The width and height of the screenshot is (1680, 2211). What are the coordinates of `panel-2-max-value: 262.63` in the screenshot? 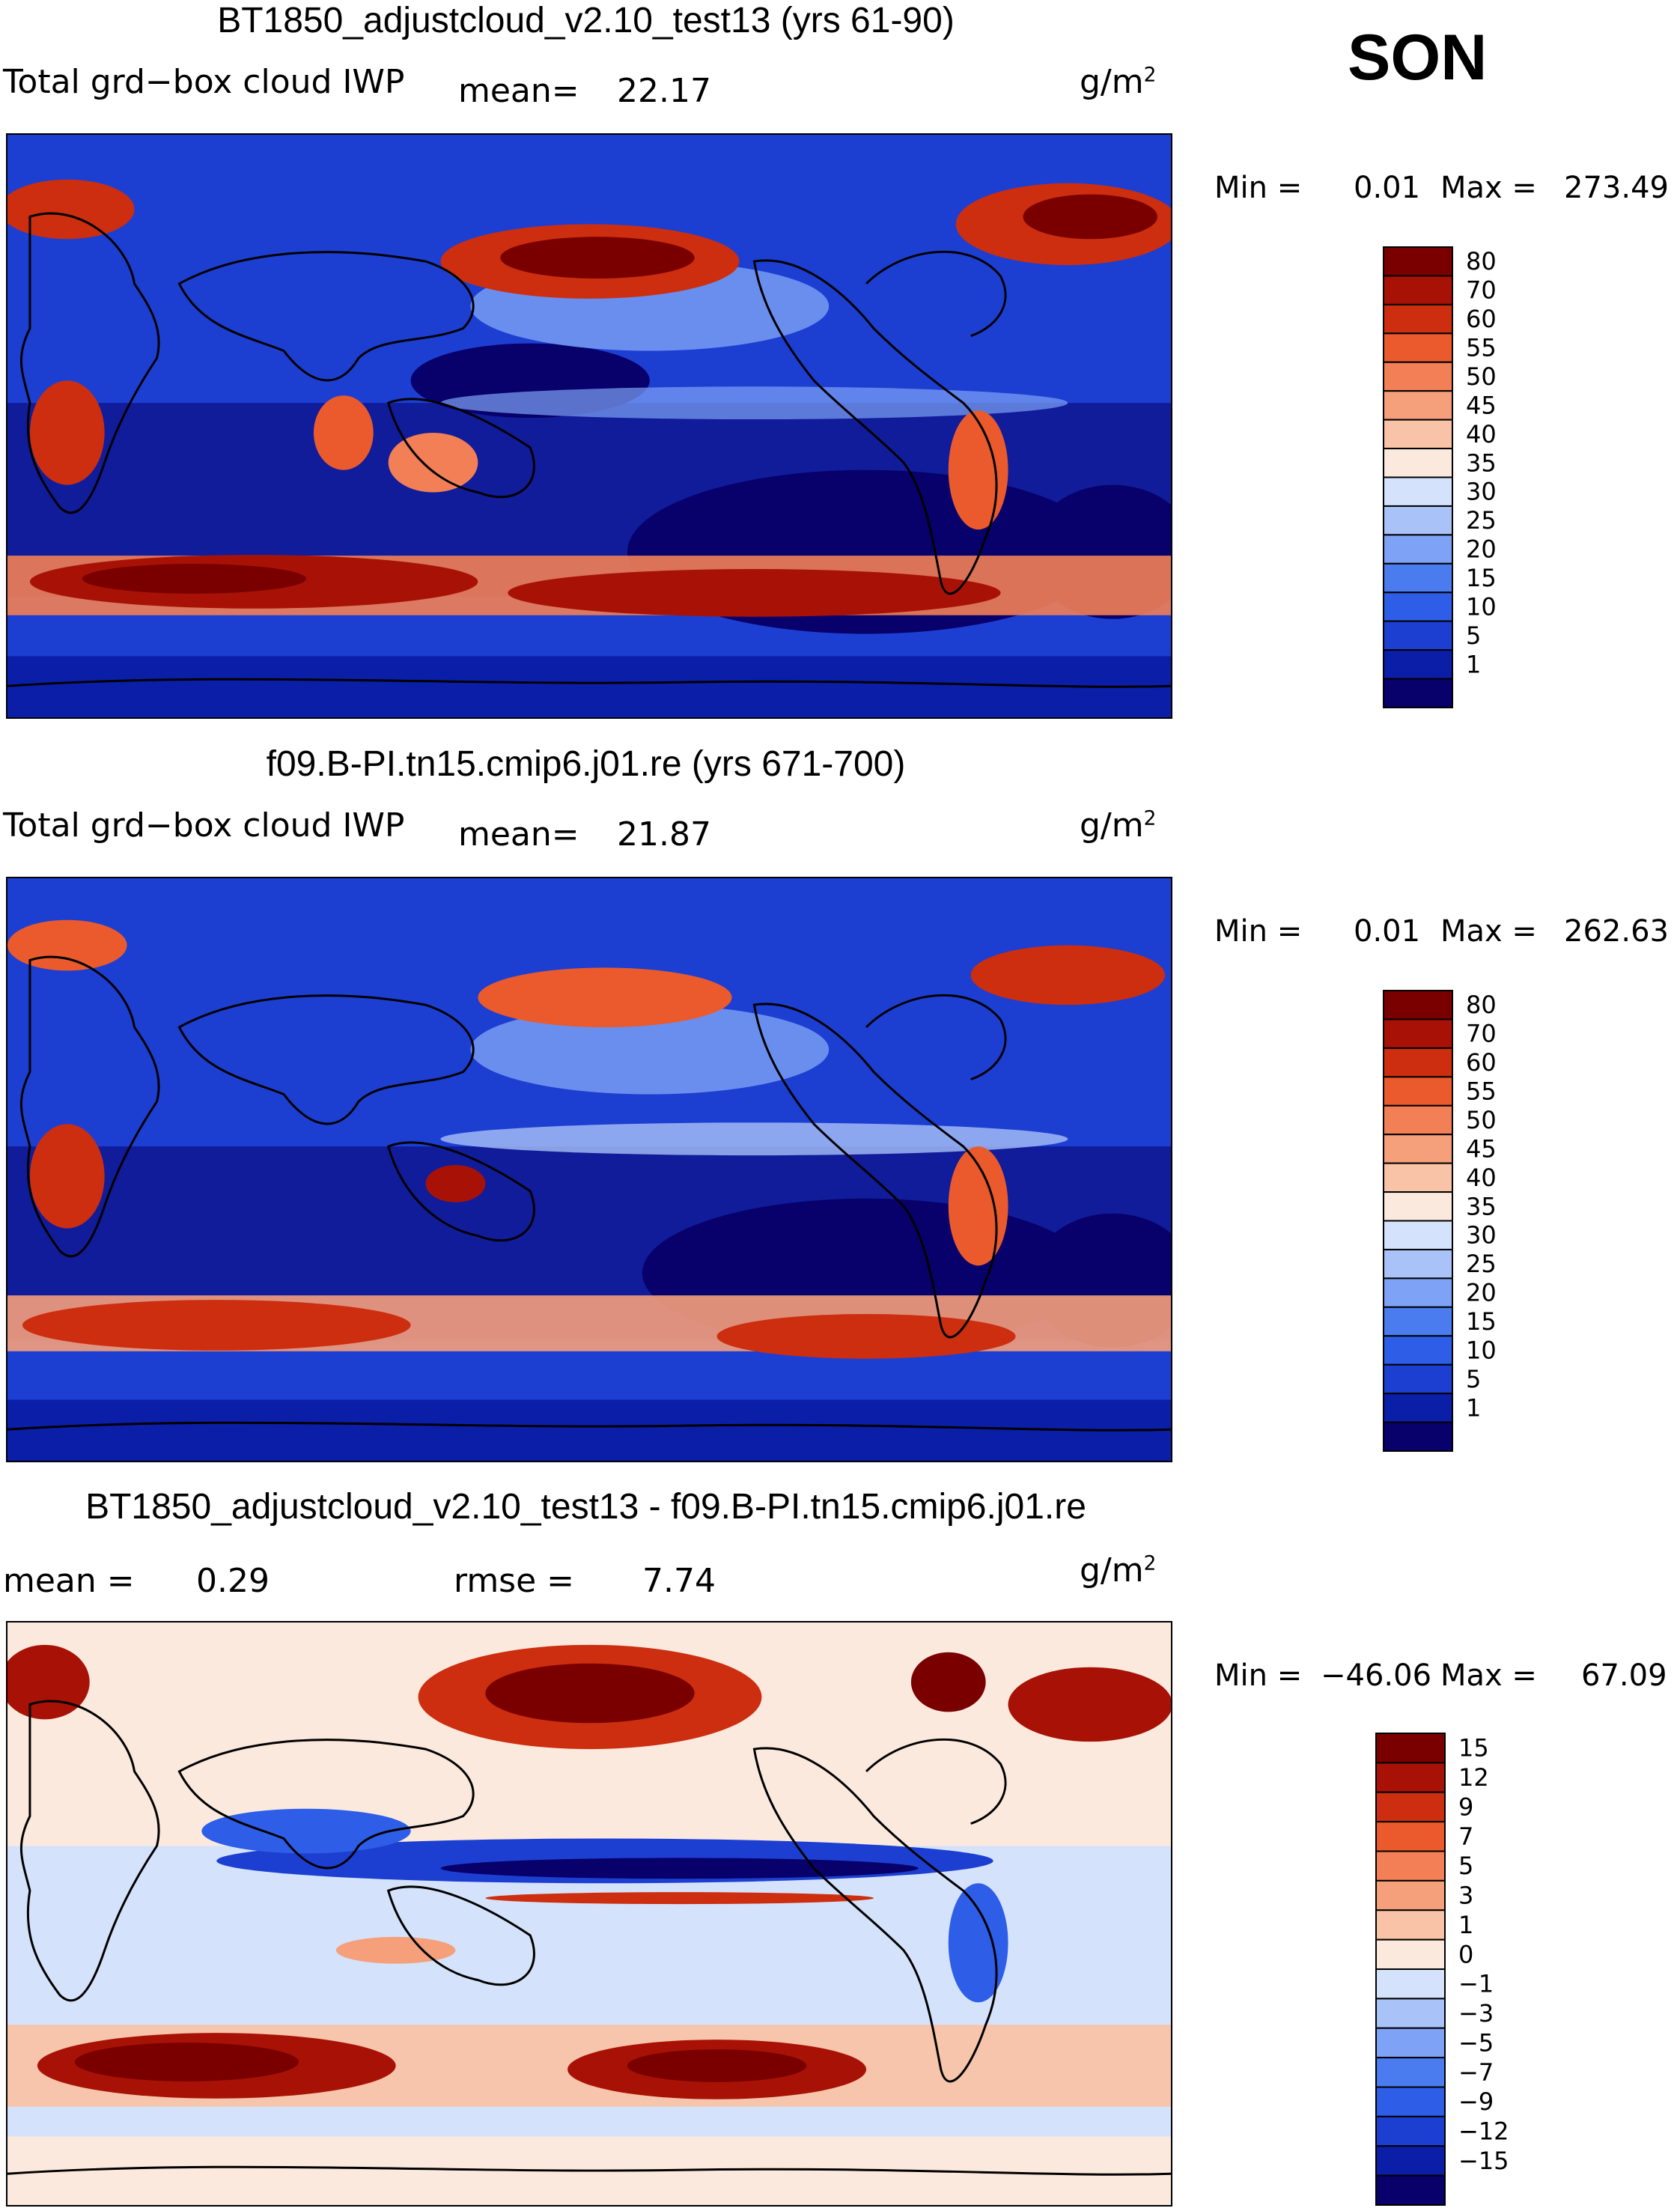 It's located at (1616, 932).